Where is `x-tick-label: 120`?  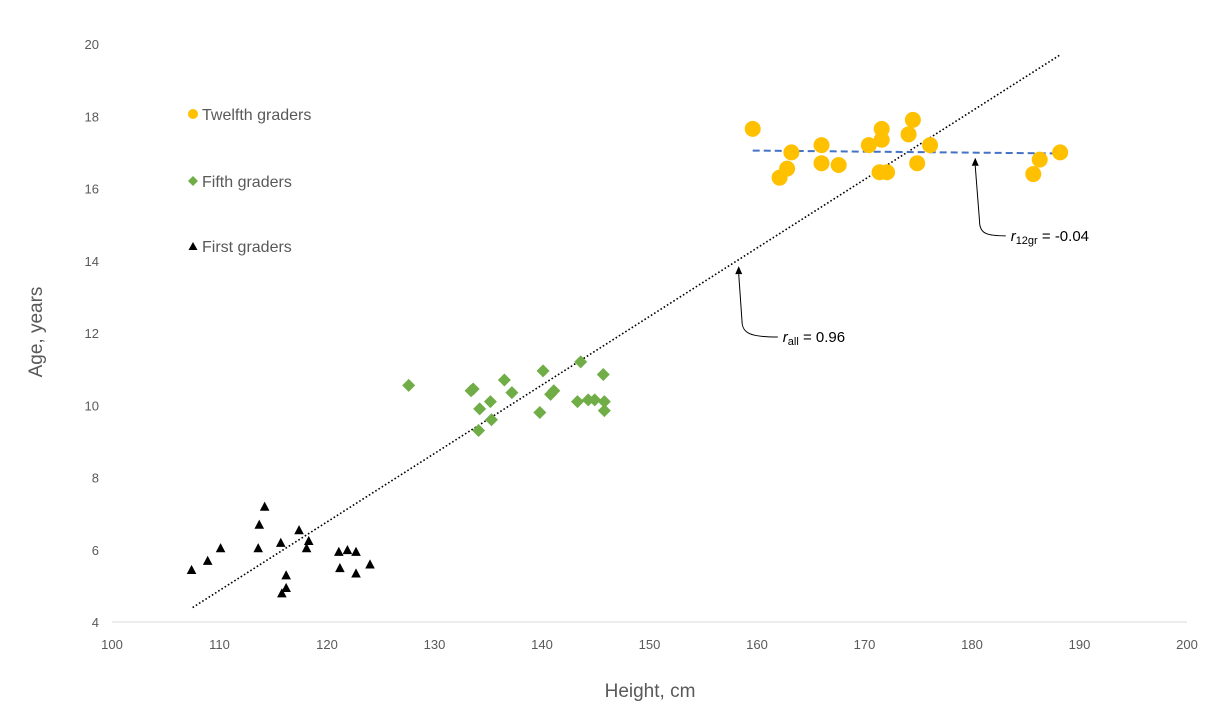
x-tick-label: 120 is located at coordinates (327, 644).